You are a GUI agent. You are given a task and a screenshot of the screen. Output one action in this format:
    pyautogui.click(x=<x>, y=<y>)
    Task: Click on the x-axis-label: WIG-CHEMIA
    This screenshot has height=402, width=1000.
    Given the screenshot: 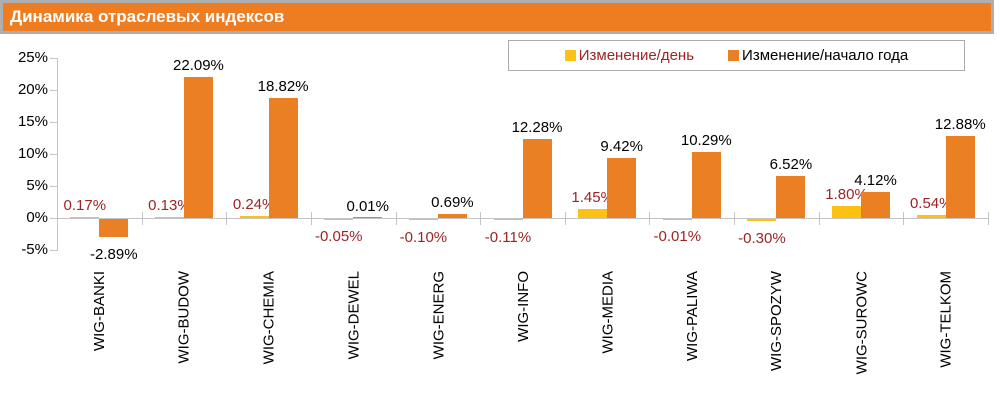 What is the action you would take?
    pyautogui.click(x=269, y=318)
    